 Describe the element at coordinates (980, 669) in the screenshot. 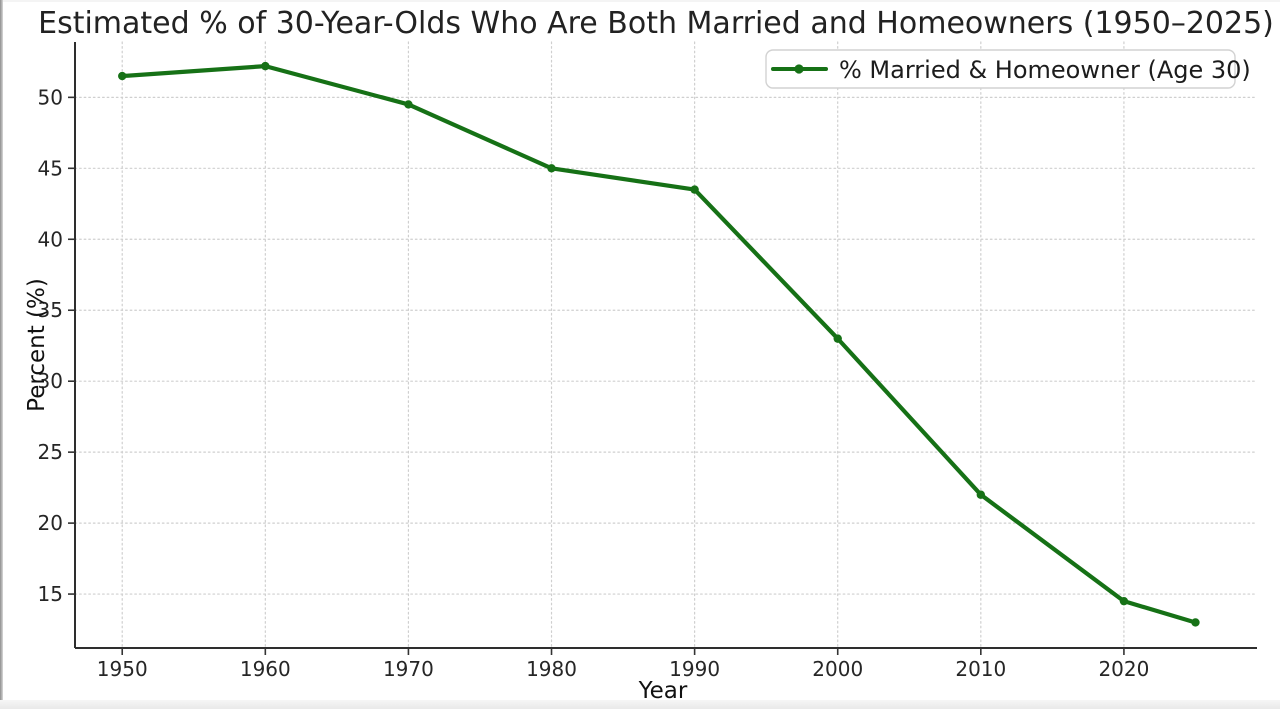

I see `x-tick-label: 2010` at that location.